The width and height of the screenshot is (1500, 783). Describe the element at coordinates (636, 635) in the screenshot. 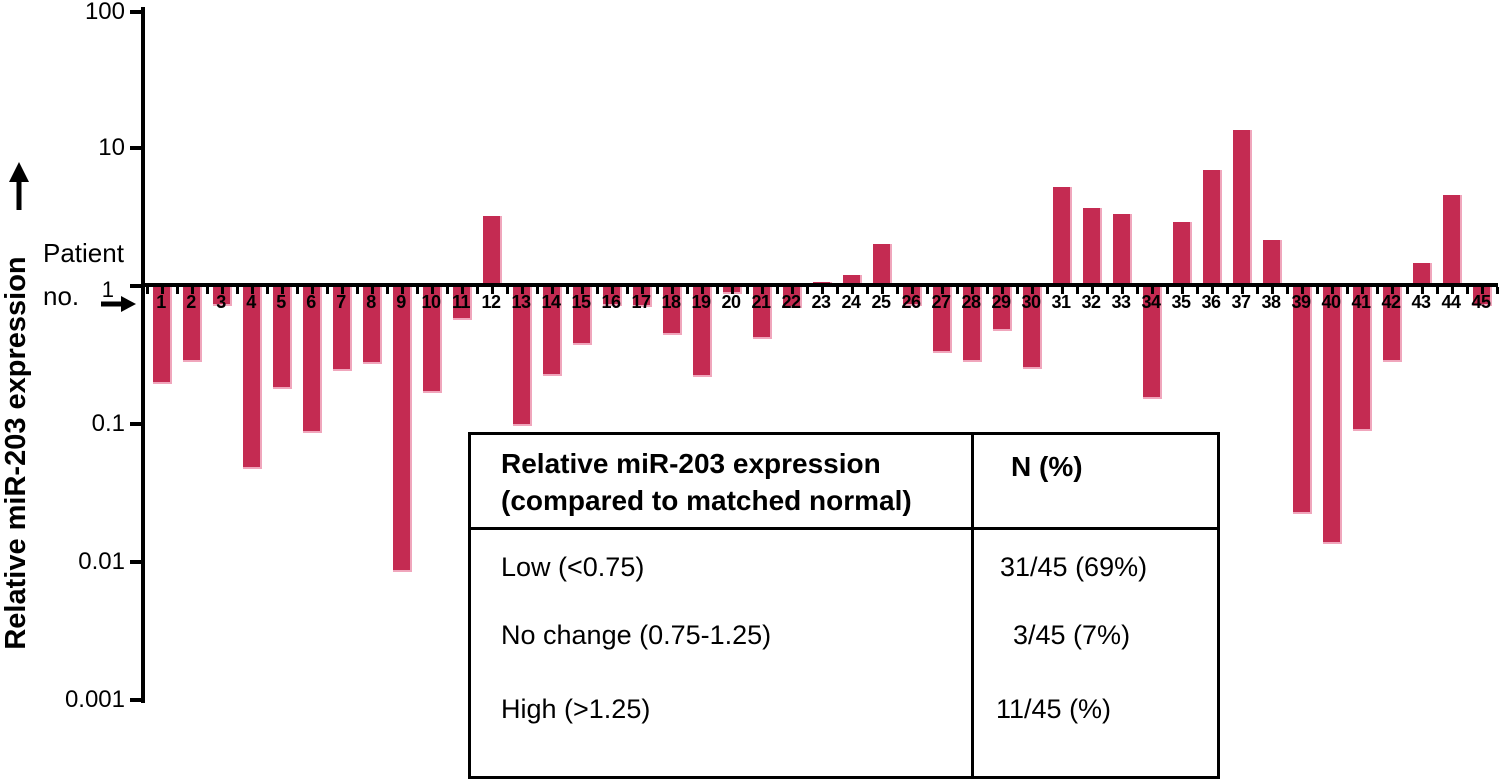

I see `table-row-nochange-label: No change (0.75-1.25)` at that location.